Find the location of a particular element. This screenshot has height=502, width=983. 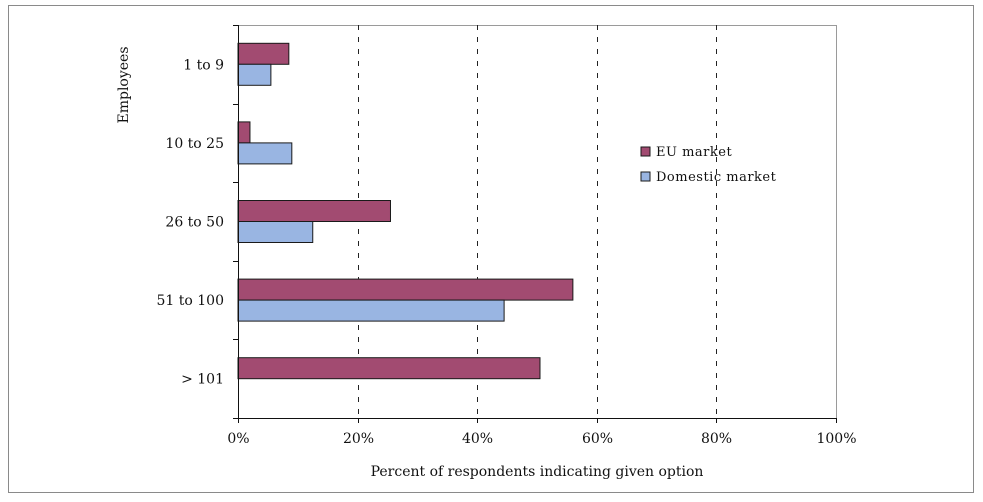

x-tick-label: 100% is located at coordinates (836, 439).